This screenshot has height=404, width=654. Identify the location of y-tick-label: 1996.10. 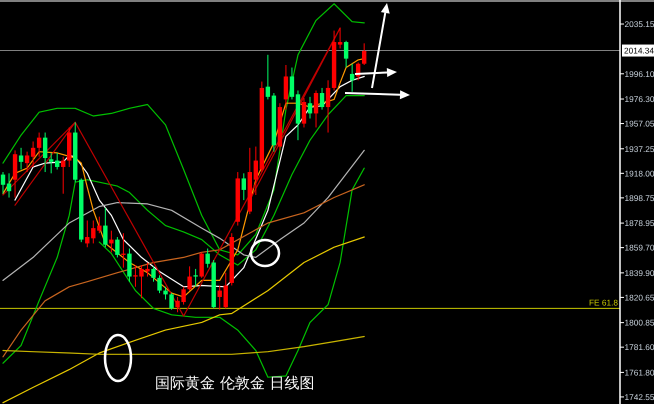
(639, 73).